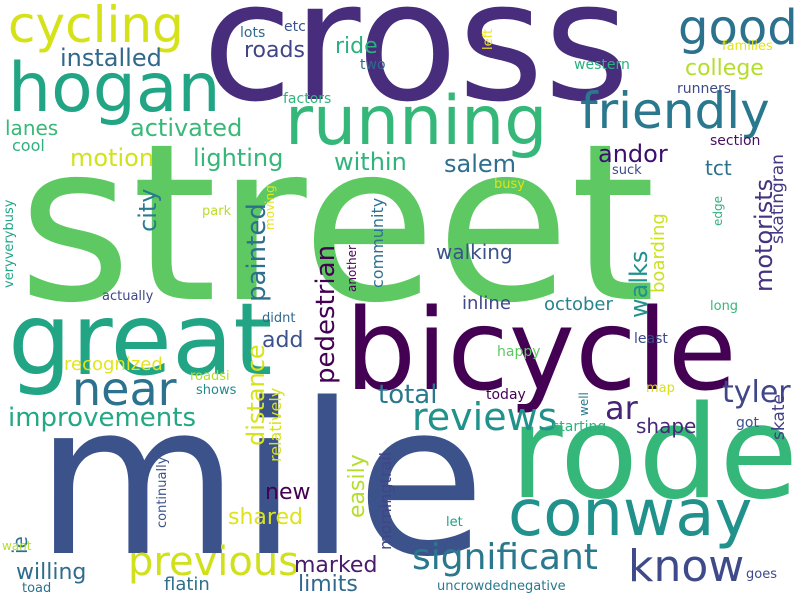  What do you see at coordinates (658, 253) in the screenshot?
I see `word-boarding: boarding` at bounding box center [658, 253].